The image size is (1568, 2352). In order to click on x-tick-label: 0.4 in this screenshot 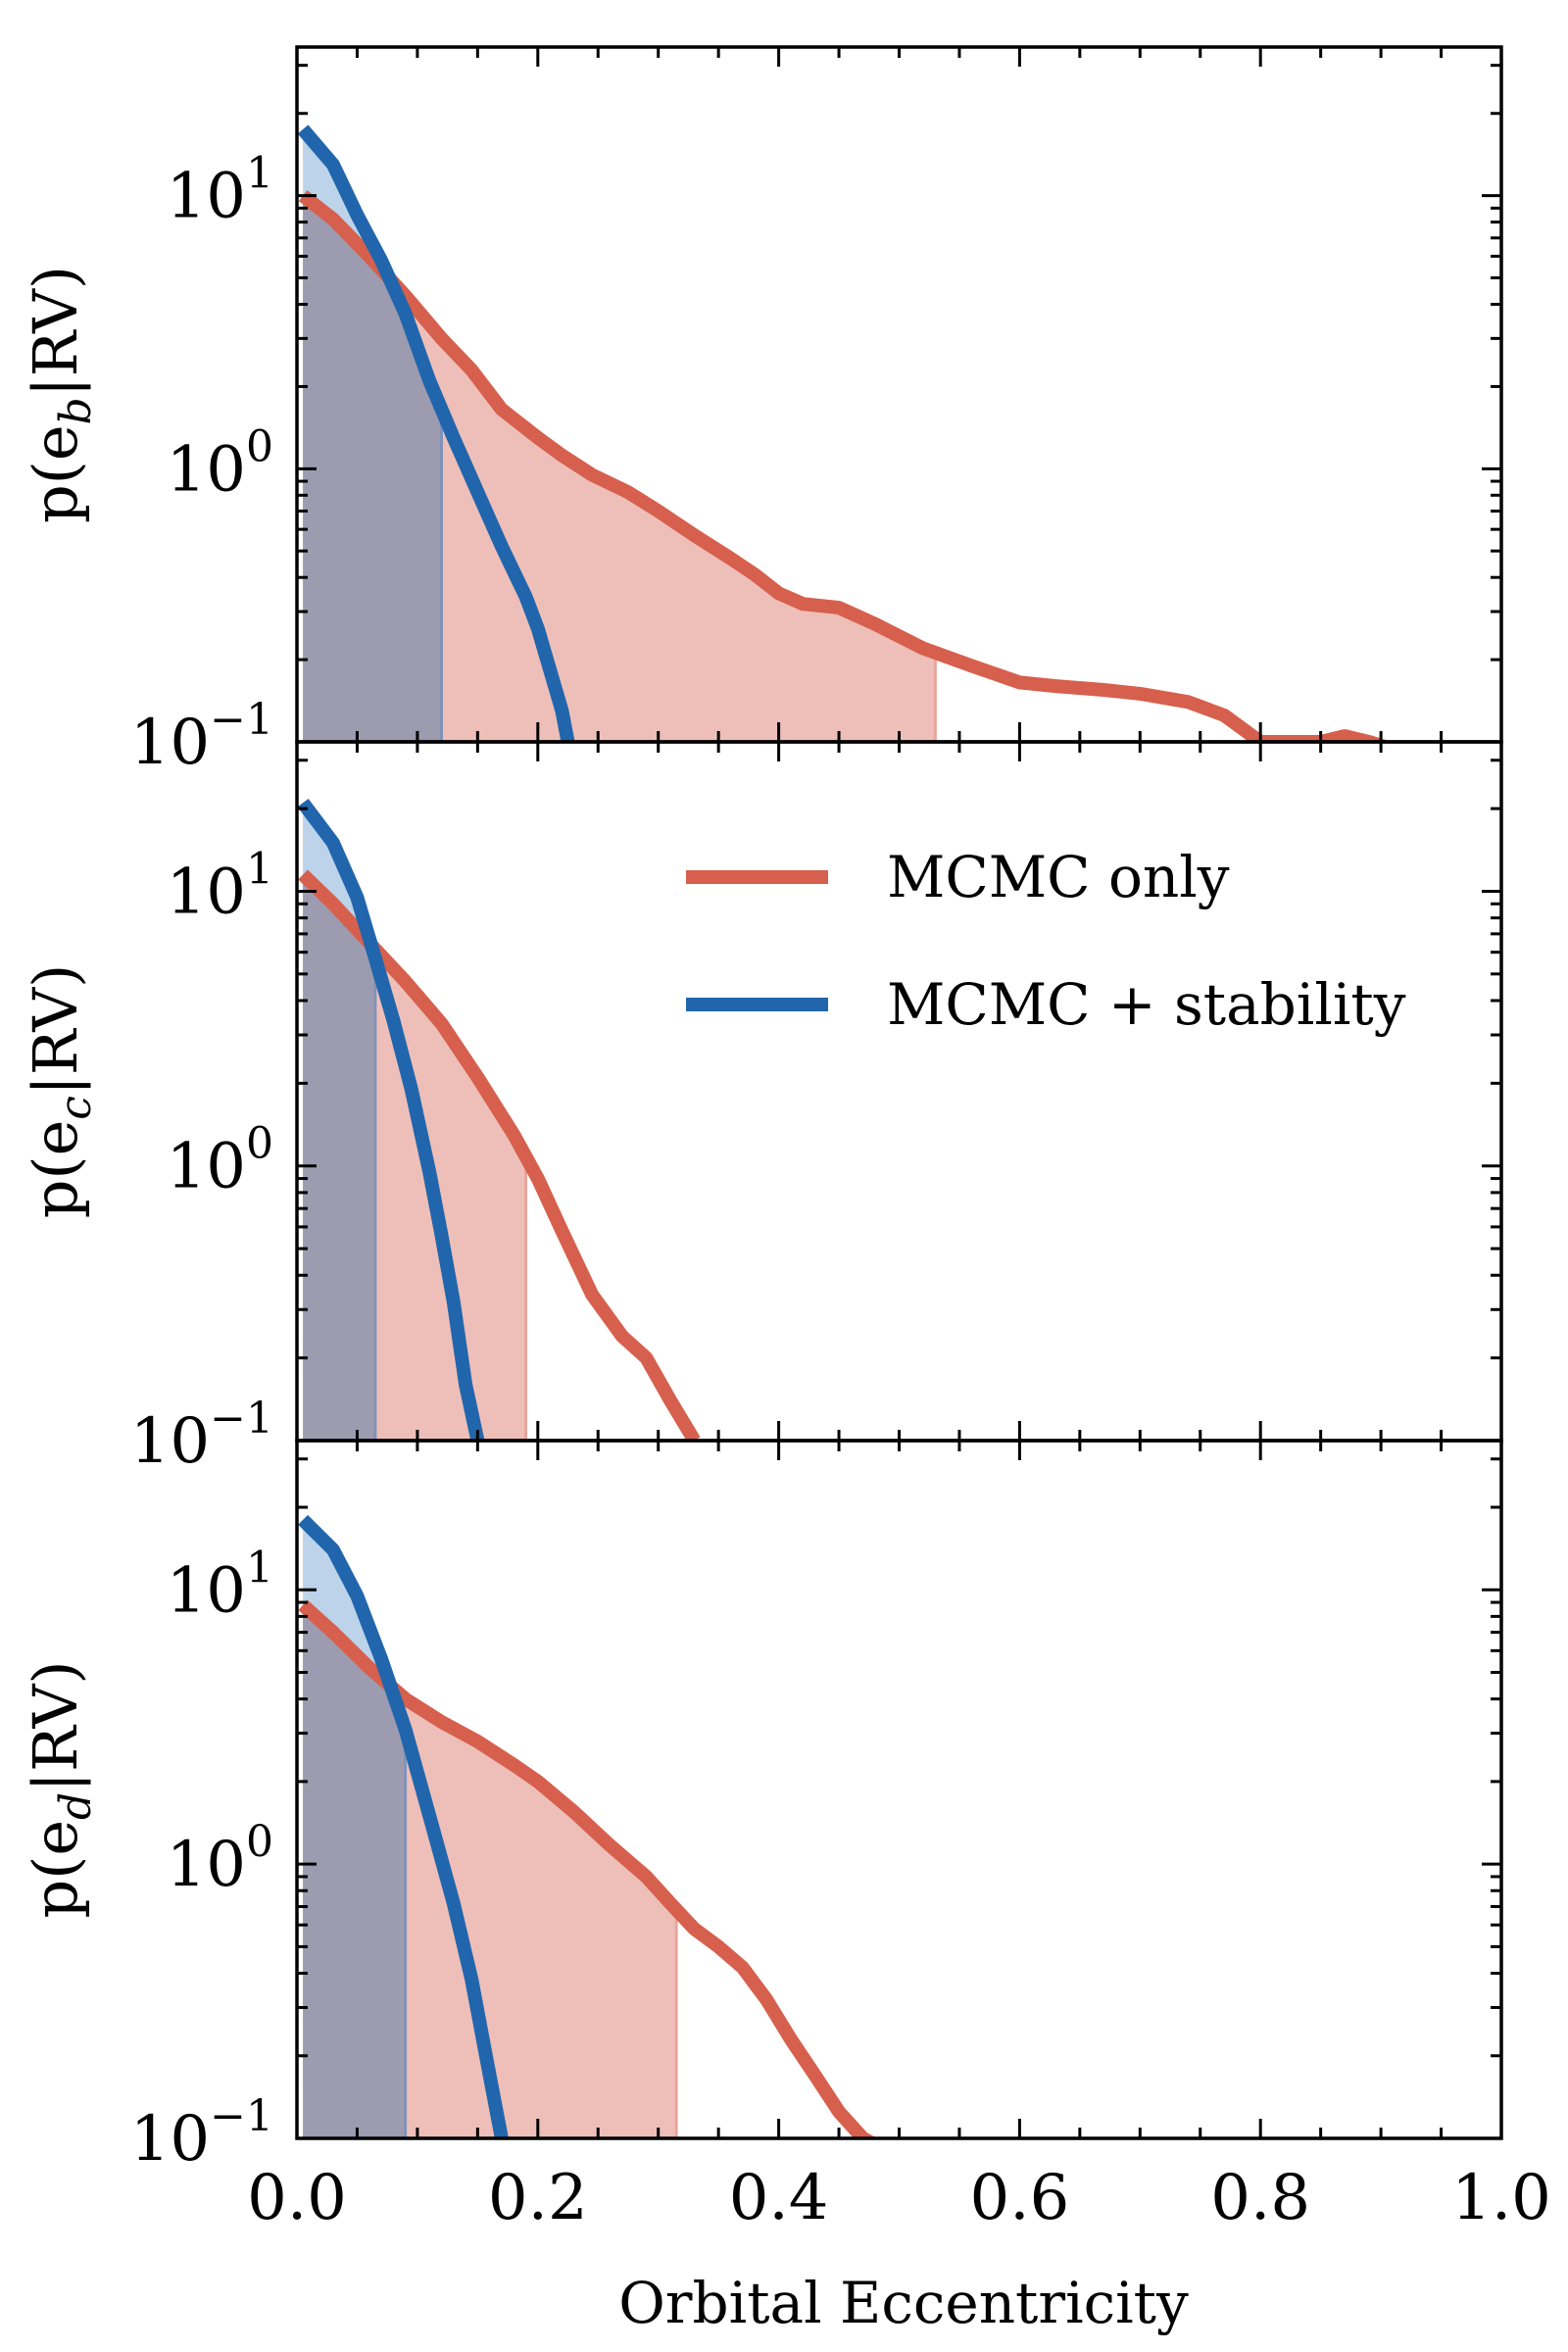, I will do `click(779, 2198)`.